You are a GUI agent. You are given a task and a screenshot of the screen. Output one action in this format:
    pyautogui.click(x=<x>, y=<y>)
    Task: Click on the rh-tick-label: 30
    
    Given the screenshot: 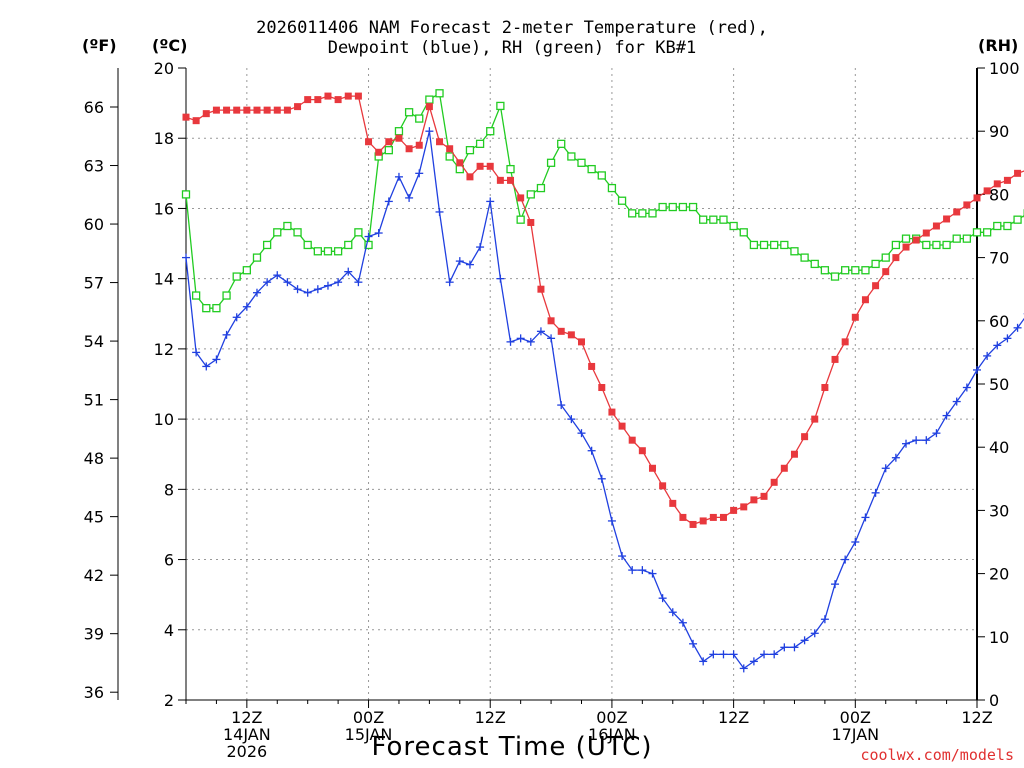 What is the action you would take?
    pyautogui.click(x=999, y=510)
    